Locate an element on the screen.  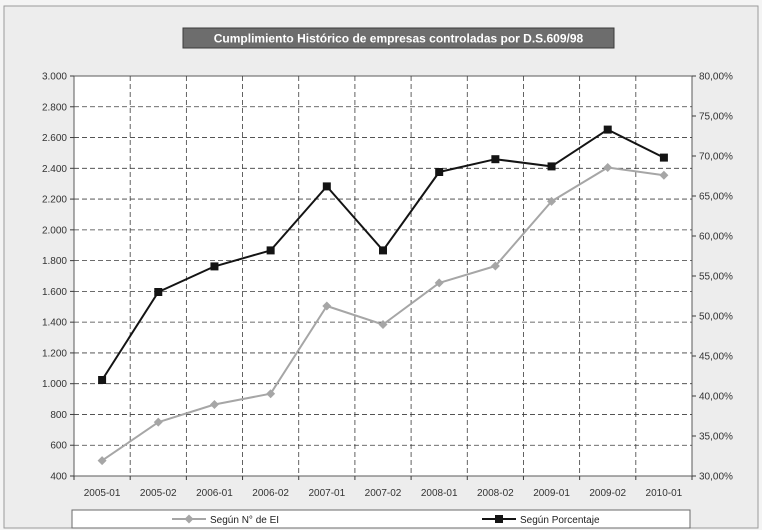
right-tick-label: 30,00% is located at coordinates (716, 477).